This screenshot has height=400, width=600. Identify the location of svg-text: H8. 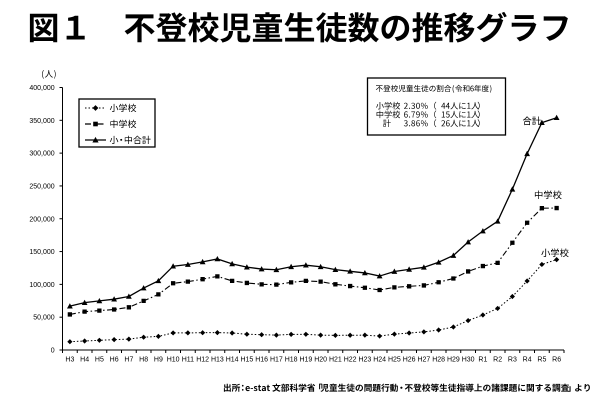
(143, 359).